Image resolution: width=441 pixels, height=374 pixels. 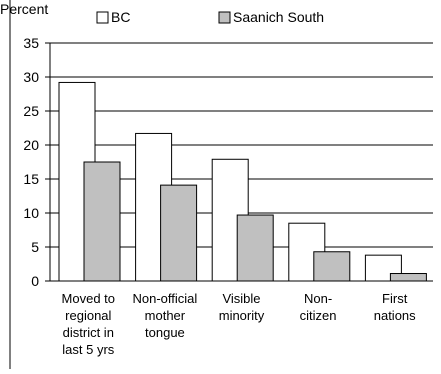 I want to click on legend-label: BC, so click(x=120, y=17).